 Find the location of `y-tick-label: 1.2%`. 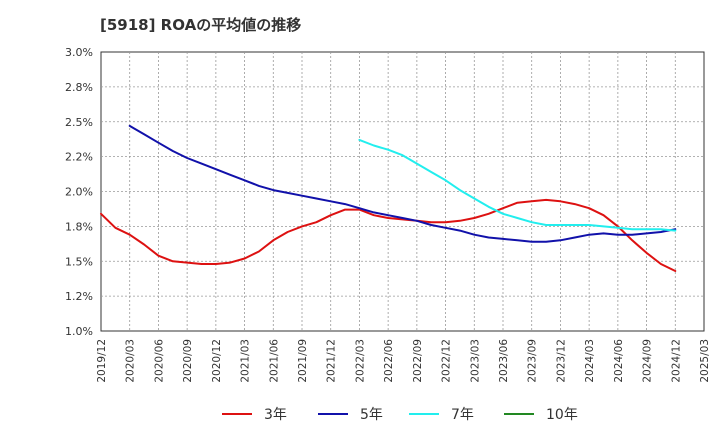

y-tick-label: 1.2% is located at coordinates (79, 296).